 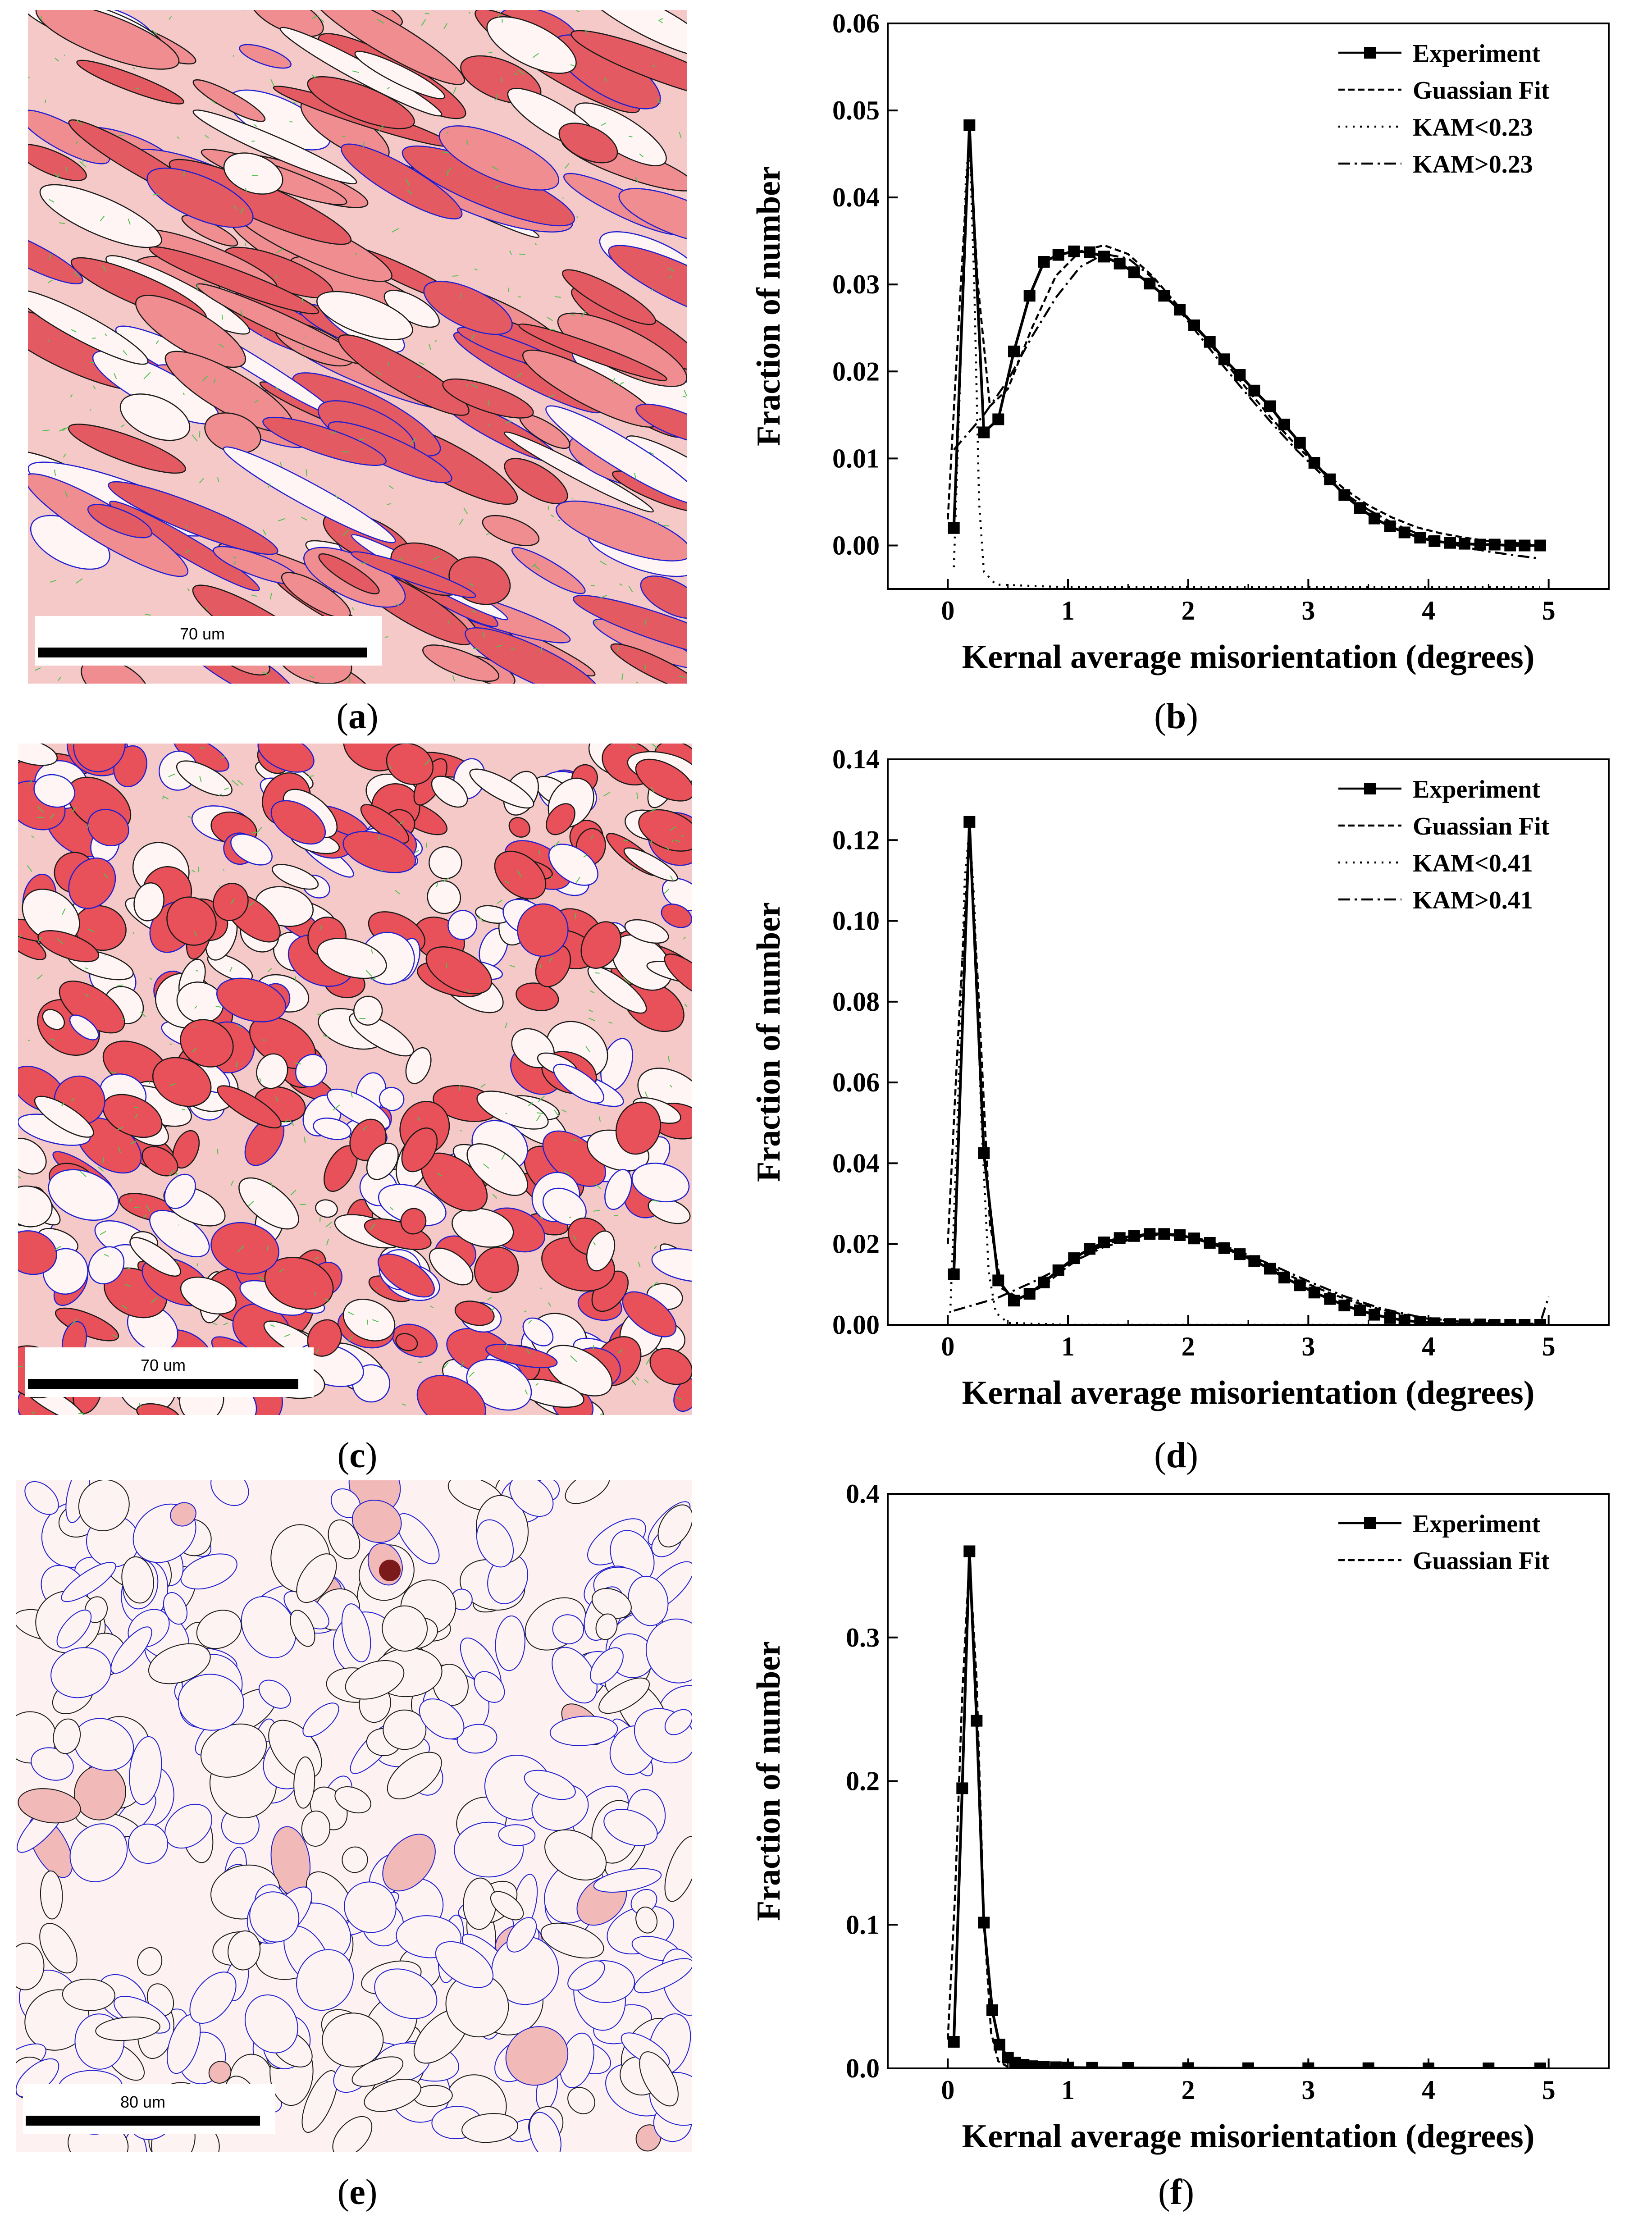 What do you see at coordinates (1248, 1392) in the screenshot?
I see `x-axis-label: Kernal average misorientation (degrees)` at bounding box center [1248, 1392].